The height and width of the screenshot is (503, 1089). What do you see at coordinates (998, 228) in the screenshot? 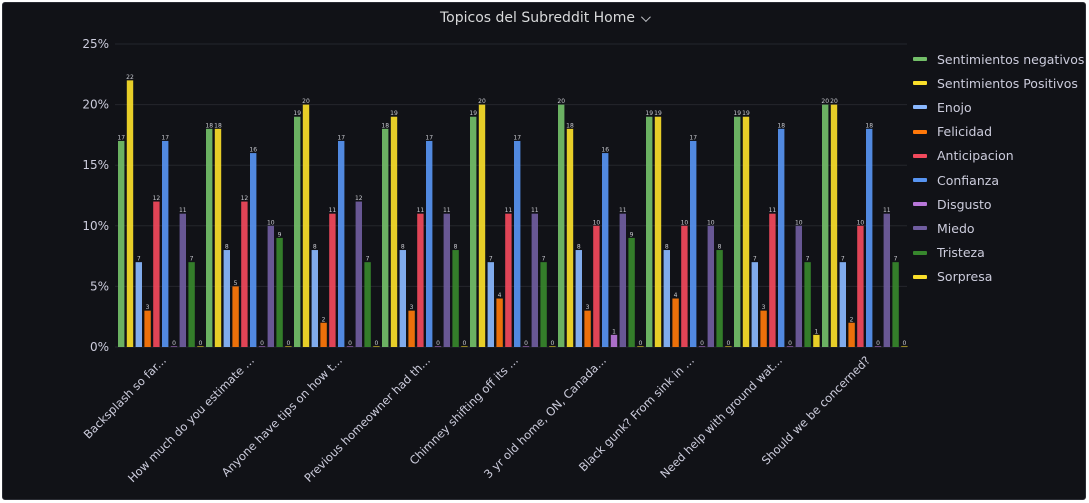
I see `legend-item: Miedo` at bounding box center [998, 228].